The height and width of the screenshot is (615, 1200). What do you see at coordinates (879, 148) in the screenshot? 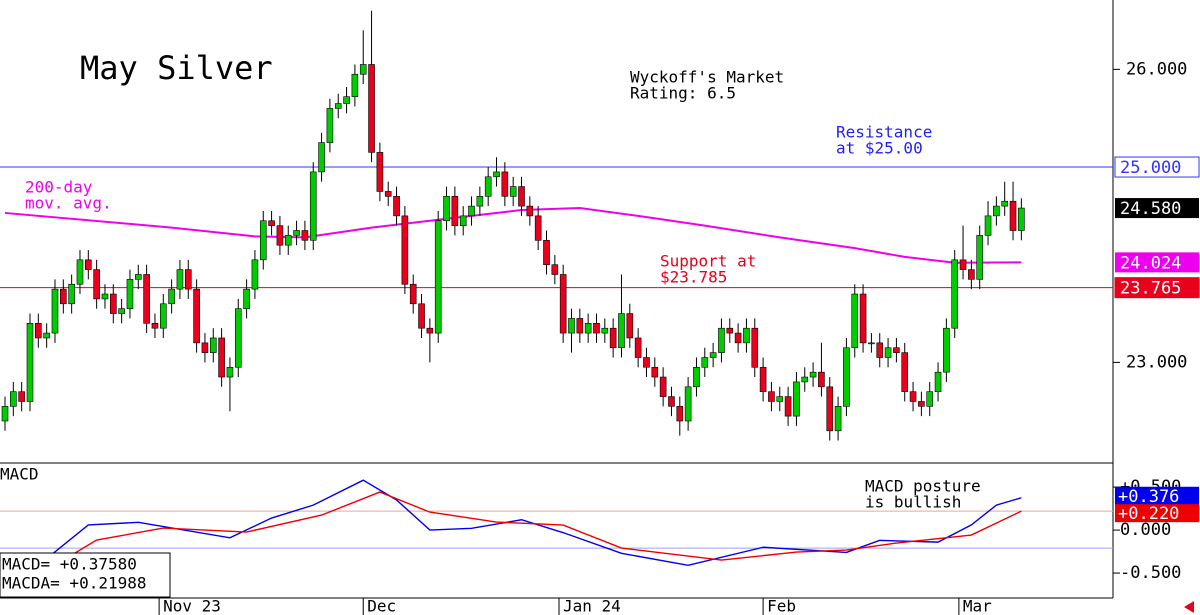
I see `annotation: at $25.00` at bounding box center [879, 148].